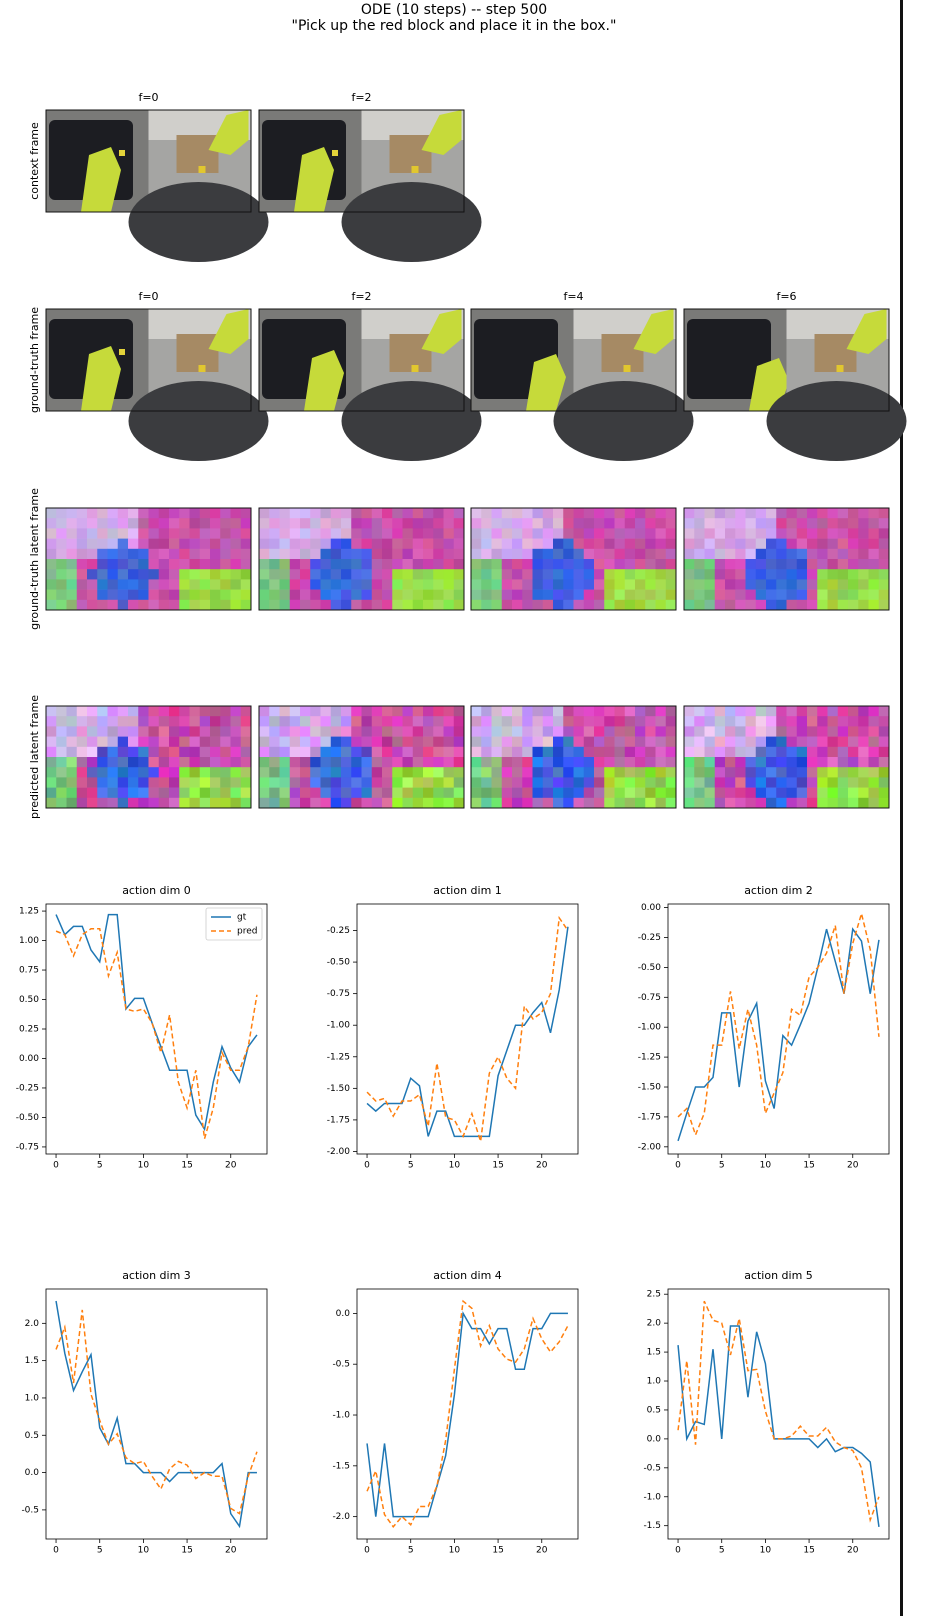  I want to click on frame-label: f=0, so click(148, 97).